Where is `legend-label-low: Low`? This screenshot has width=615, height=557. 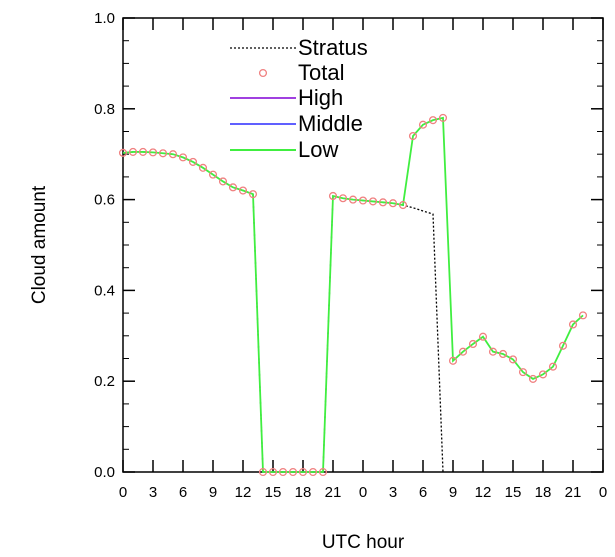 legend-label-low: Low is located at coordinates (318, 149).